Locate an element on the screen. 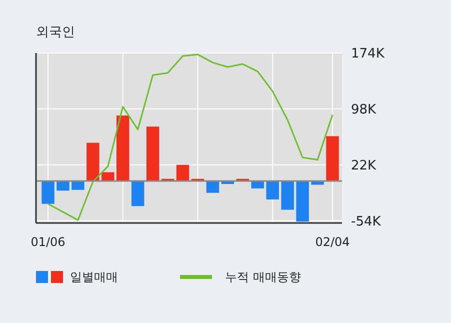  y-tick-label: 174K is located at coordinates (368, 54).